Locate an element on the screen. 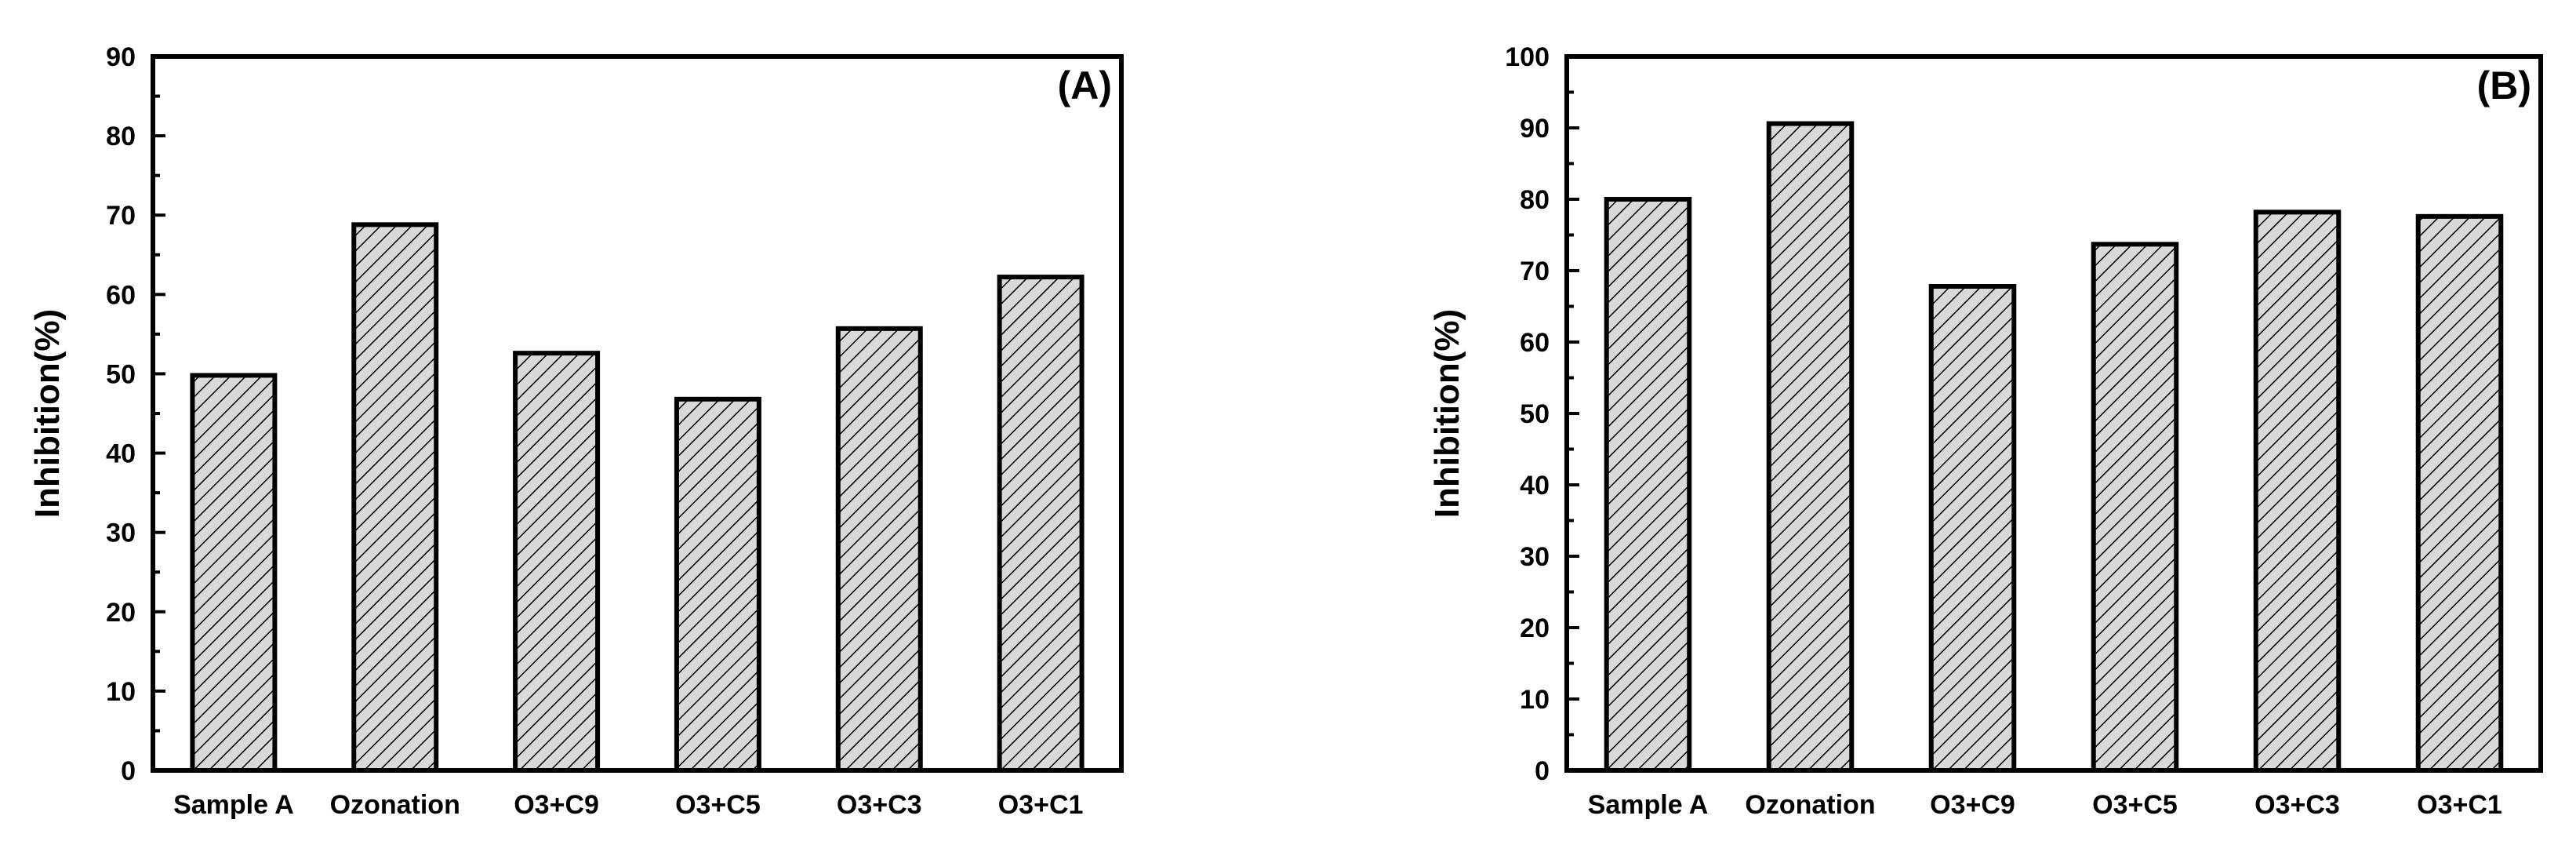 This screenshot has width=2576, height=852. y-tick-label: 100 is located at coordinates (1527, 57).